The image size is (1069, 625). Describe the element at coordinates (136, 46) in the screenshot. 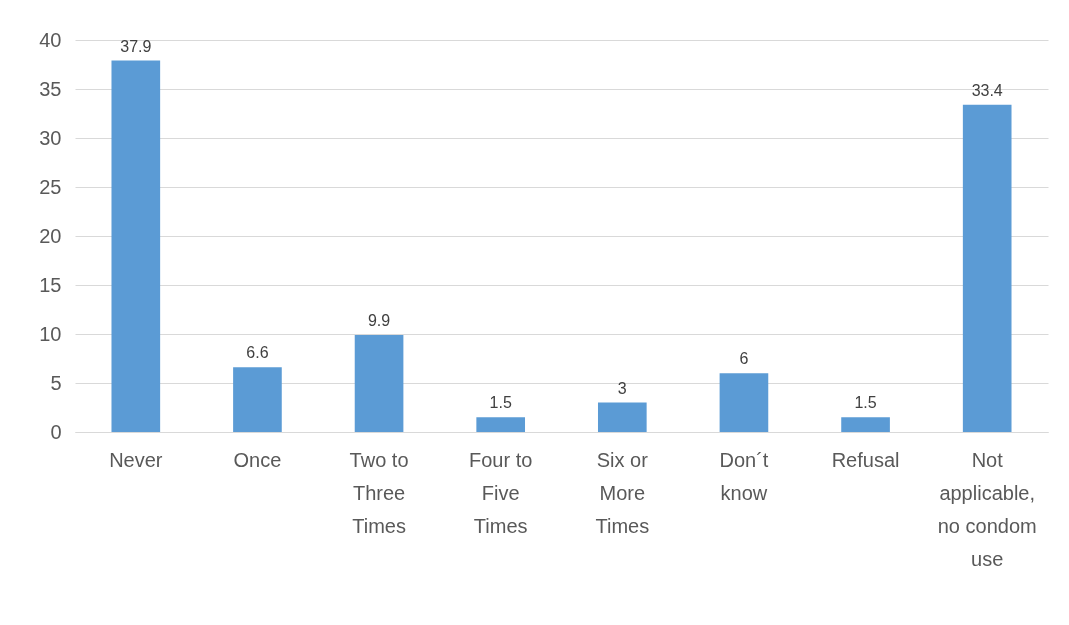

I see `data-label: 37.9` at that location.